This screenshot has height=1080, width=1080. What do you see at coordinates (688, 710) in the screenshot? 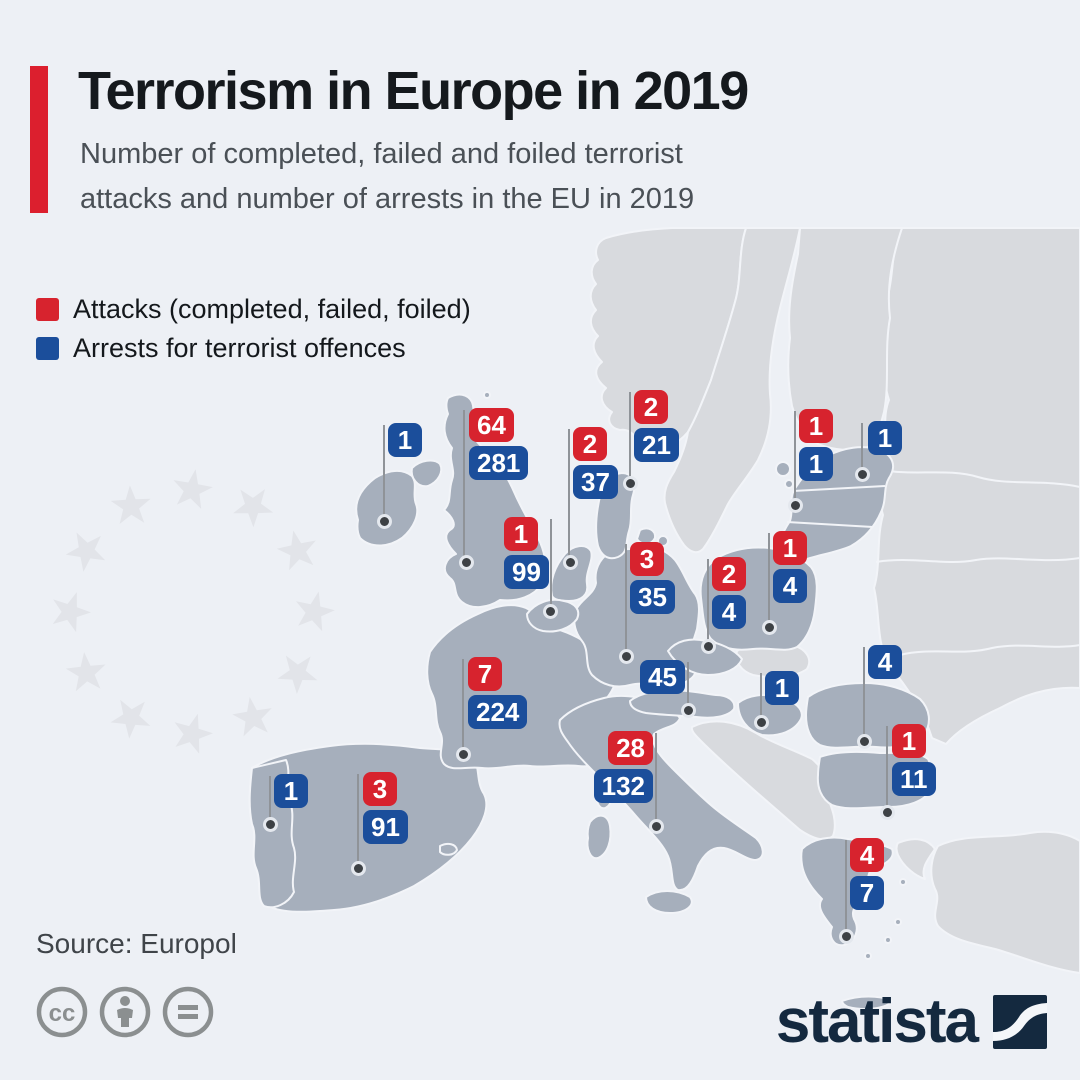
I see `marker-dot-austria` at bounding box center [688, 710].